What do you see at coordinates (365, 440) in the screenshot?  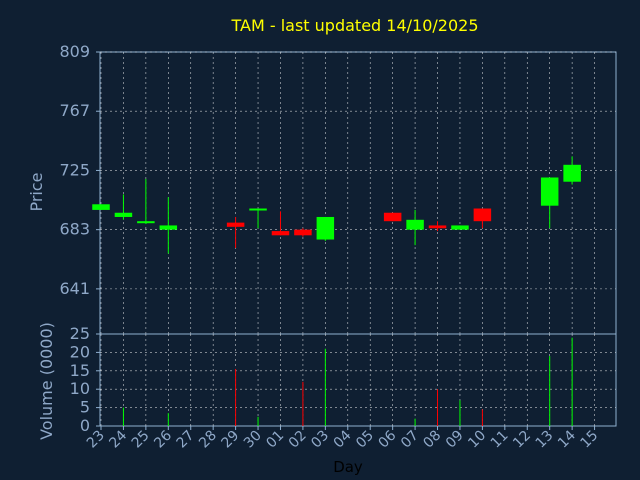 I see `x-tick-label: 05` at bounding box center [365, 440].